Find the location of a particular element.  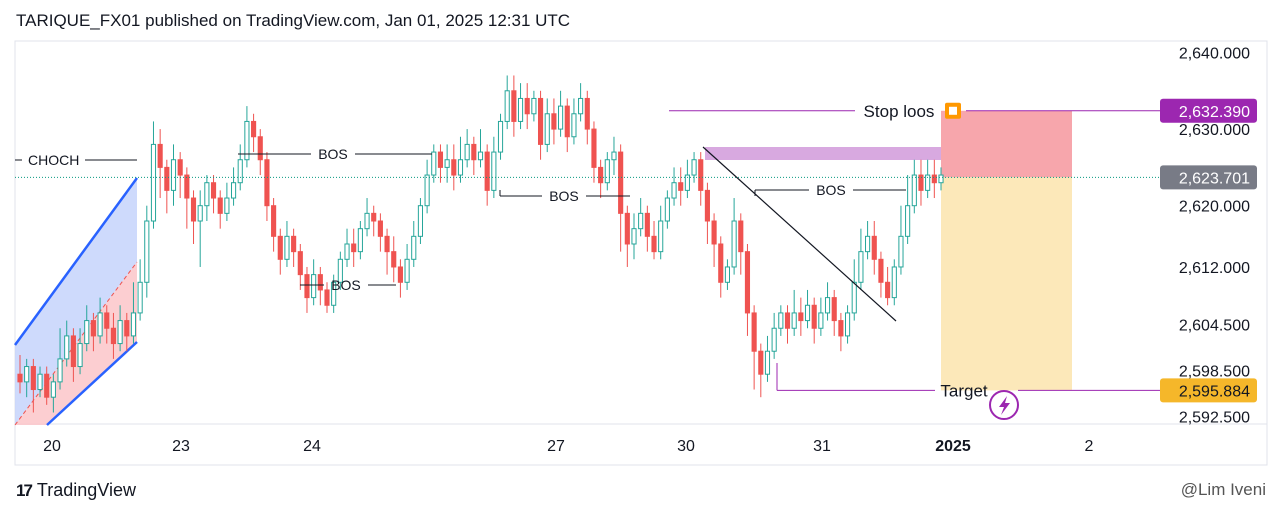

y-tick-label: 2,630.000 is located at coordinates (1214, 130).